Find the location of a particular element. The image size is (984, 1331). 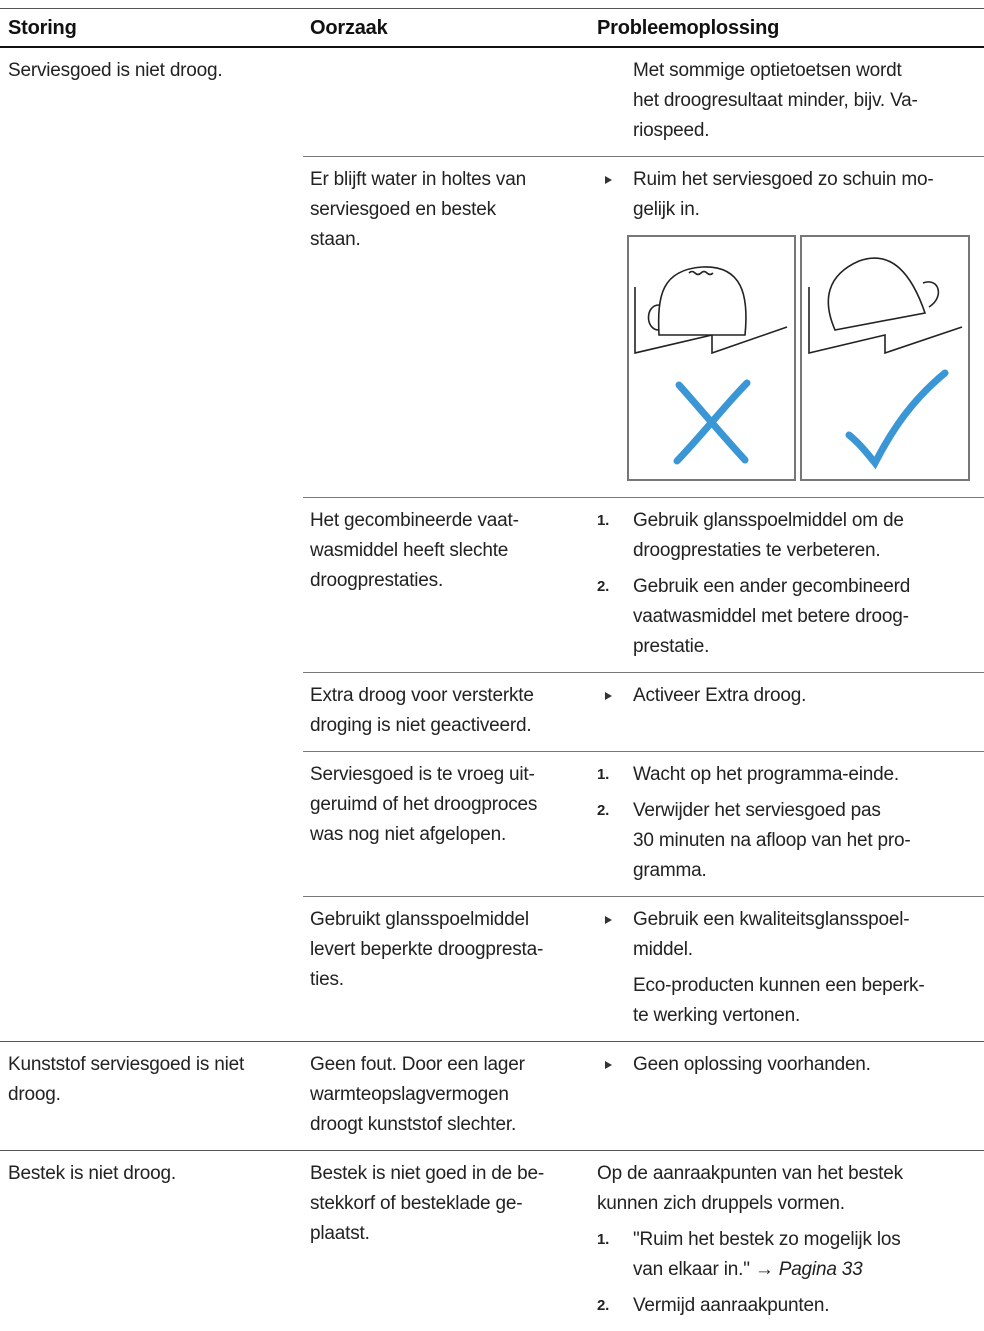

text-line: riospeed. is located at coordinates (671, 130).